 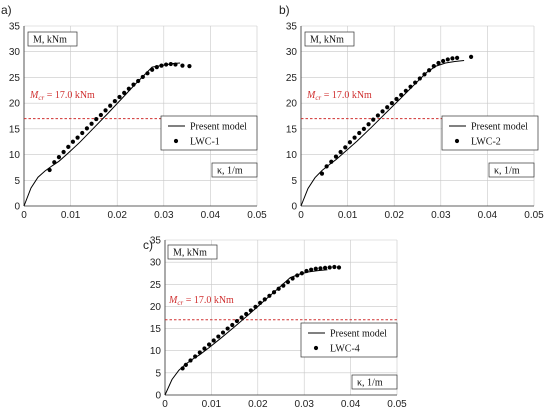 What do you see at coordinates (34, 95) in the screenshot?
I see `cracking-moment-symbol: M` at bounding box center [34, 95].